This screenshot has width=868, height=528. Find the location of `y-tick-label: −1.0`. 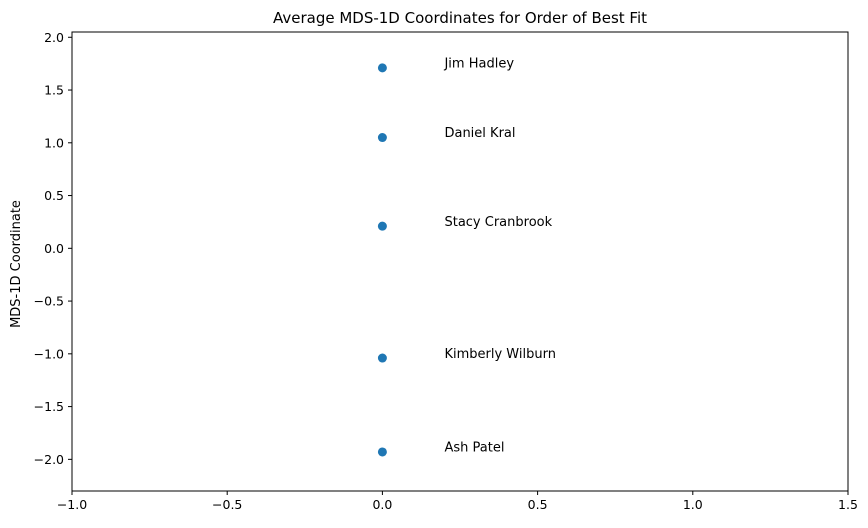

y-tick-label: −1.0 is located at coordinates (49, 353).